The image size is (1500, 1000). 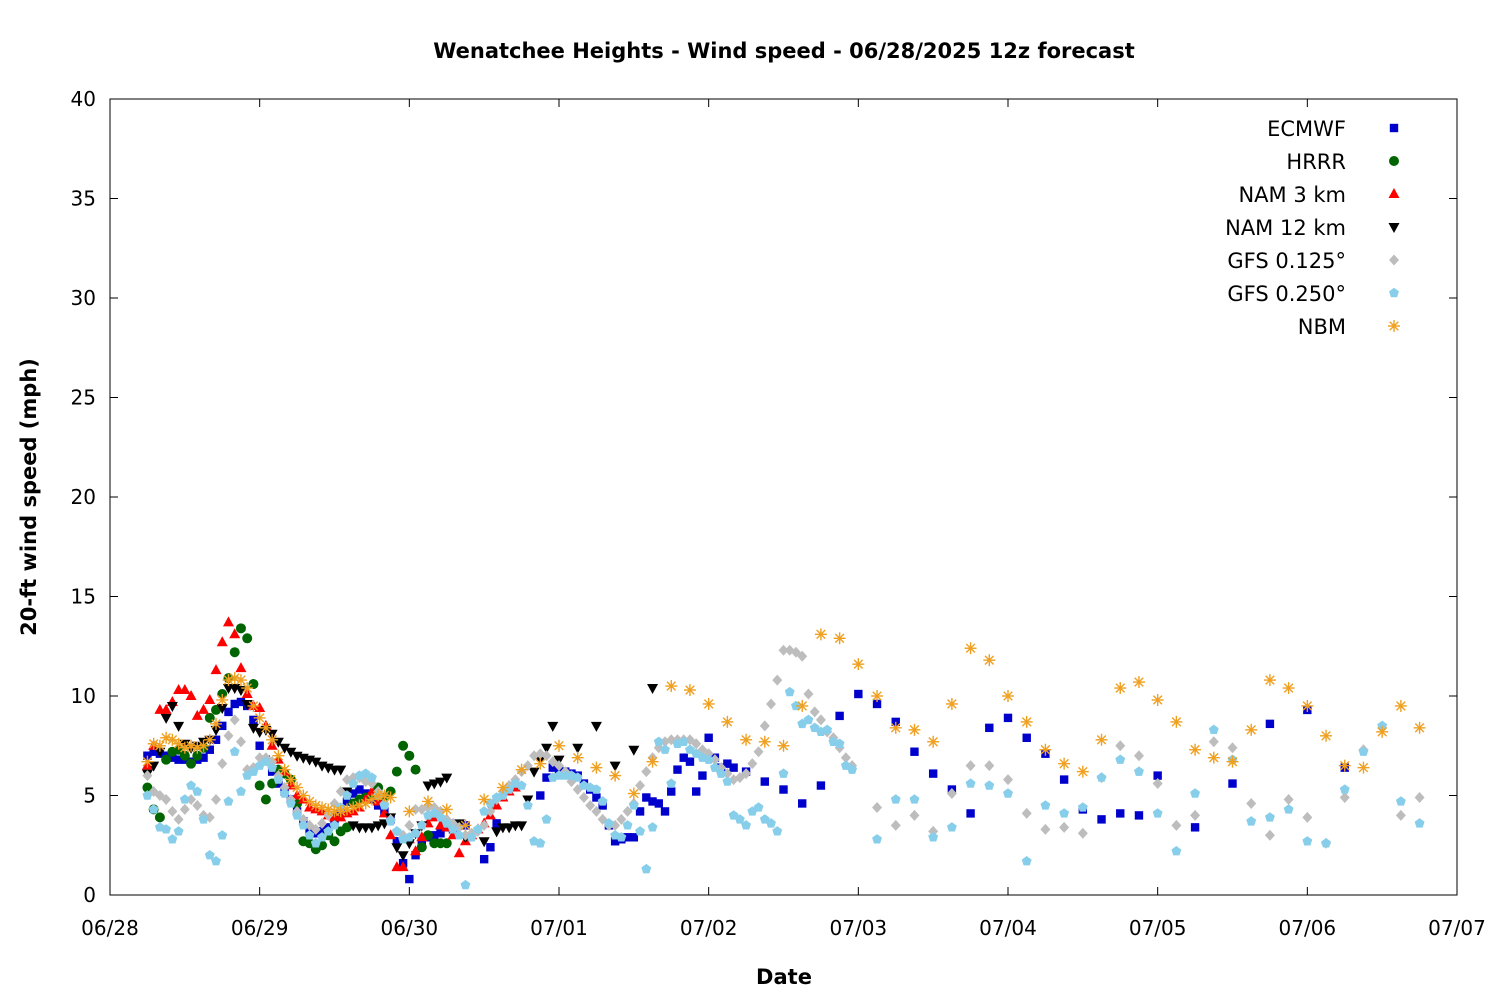 What do you see at coordinates (1394, 326) in the screenshot?
I see `legend-marker-nbm` at bounding box center [1394, 326].